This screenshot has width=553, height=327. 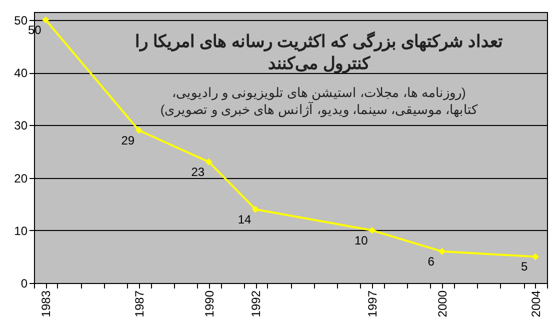 What do you see at coordinates (46, 304) in the screenshot?
I see `x-tick-label: 1983` at bounding box center [46, 304].